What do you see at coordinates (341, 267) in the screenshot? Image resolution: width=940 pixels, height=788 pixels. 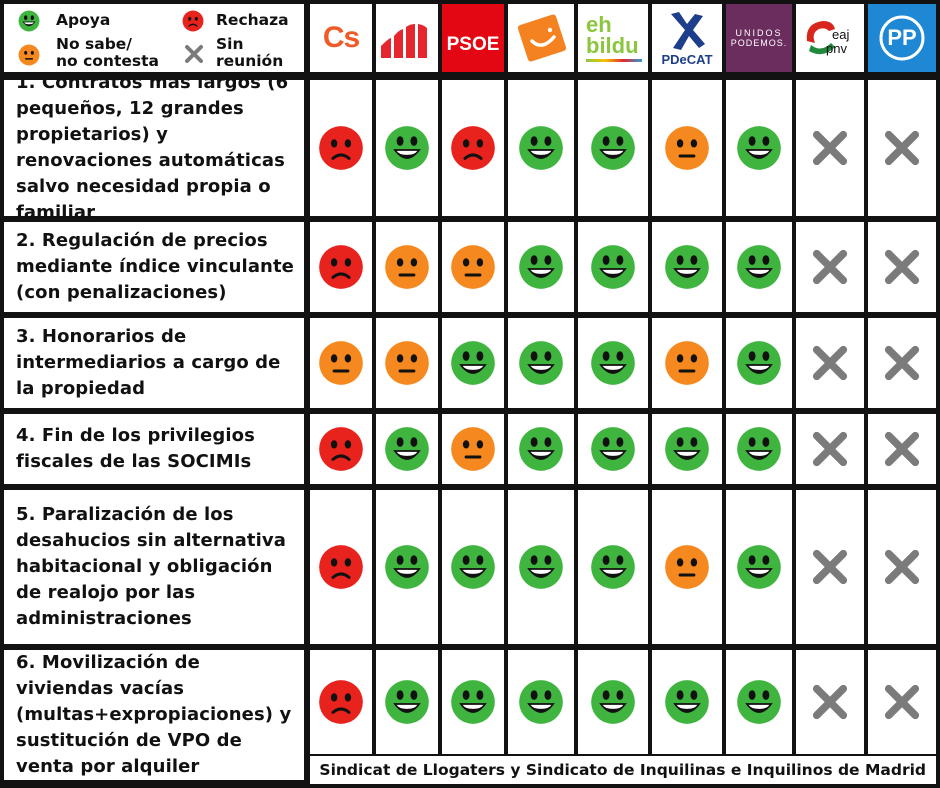 I see `mark-row2-cs reject-face-icon` at bounding box center [341, 267].